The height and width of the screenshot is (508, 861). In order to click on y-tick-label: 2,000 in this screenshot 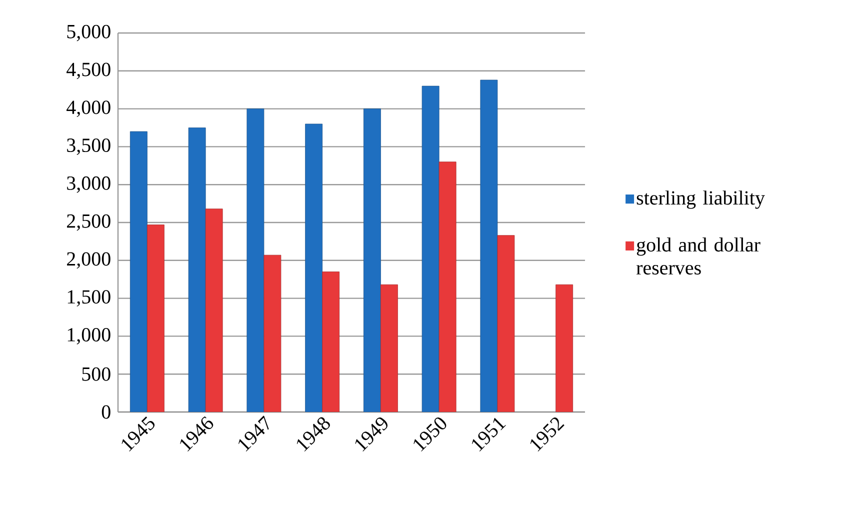, I will do `click(88, 260)`.